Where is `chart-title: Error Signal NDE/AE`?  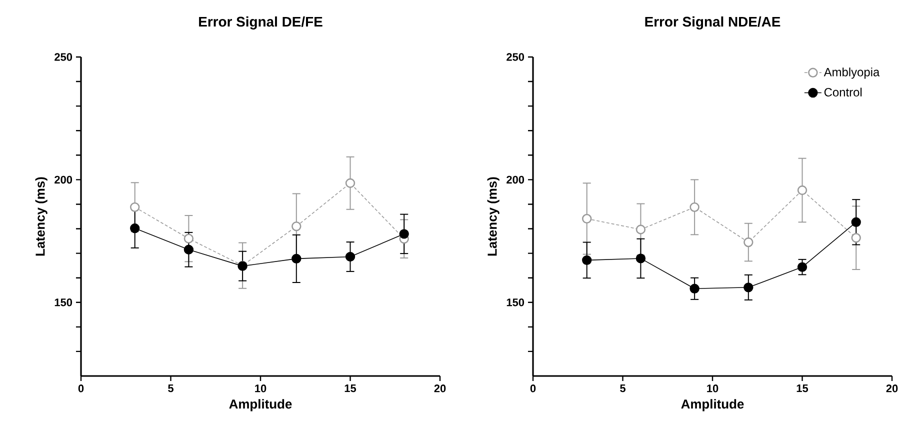
chart-title: Error Signal NDE/AE is located at coordinates (712, 23).